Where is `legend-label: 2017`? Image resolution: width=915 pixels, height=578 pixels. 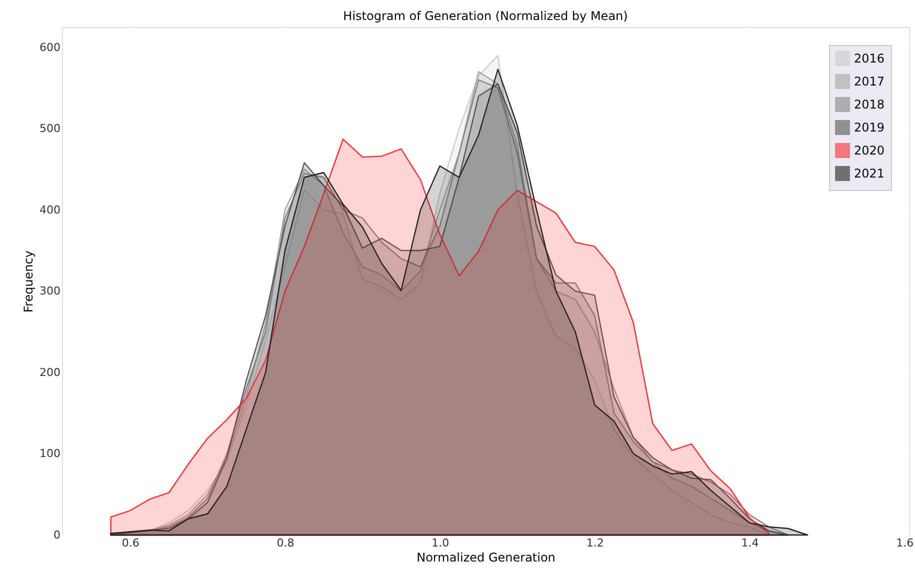
legend-label: 2017 is located at coordinates (869, 81).